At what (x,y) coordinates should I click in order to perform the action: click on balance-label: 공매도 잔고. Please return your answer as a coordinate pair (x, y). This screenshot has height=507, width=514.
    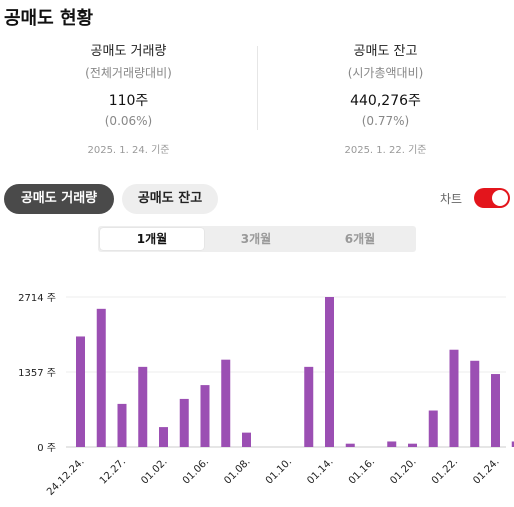
    Looking at the image, I should click on (385, 51).